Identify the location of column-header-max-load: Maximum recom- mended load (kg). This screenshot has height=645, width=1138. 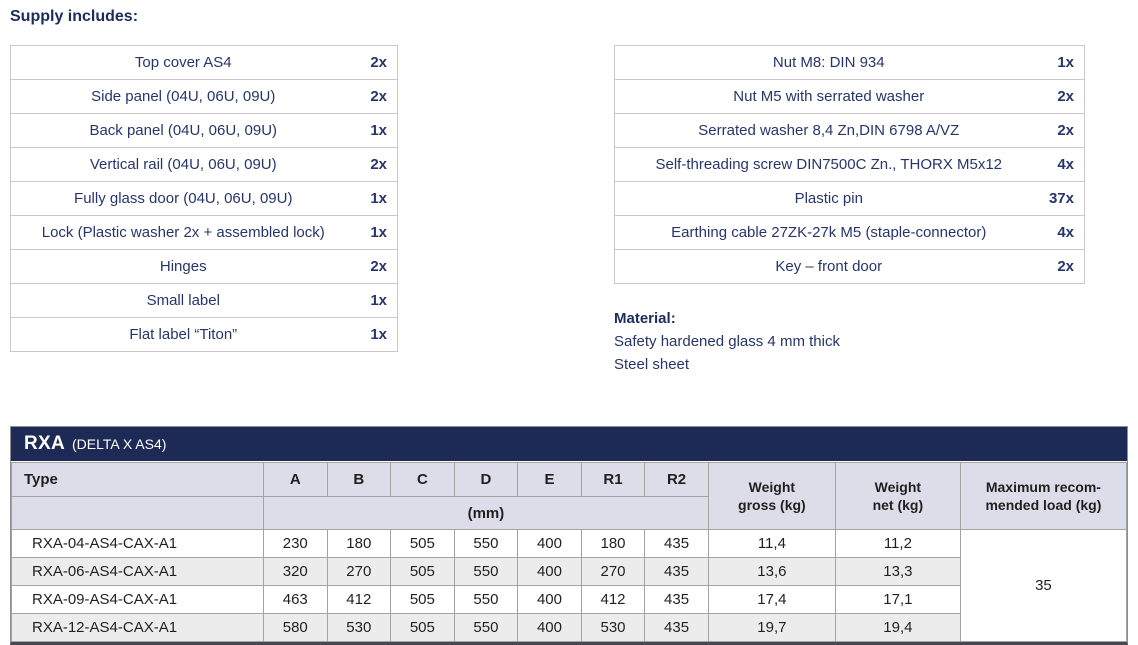
(1043, 496).